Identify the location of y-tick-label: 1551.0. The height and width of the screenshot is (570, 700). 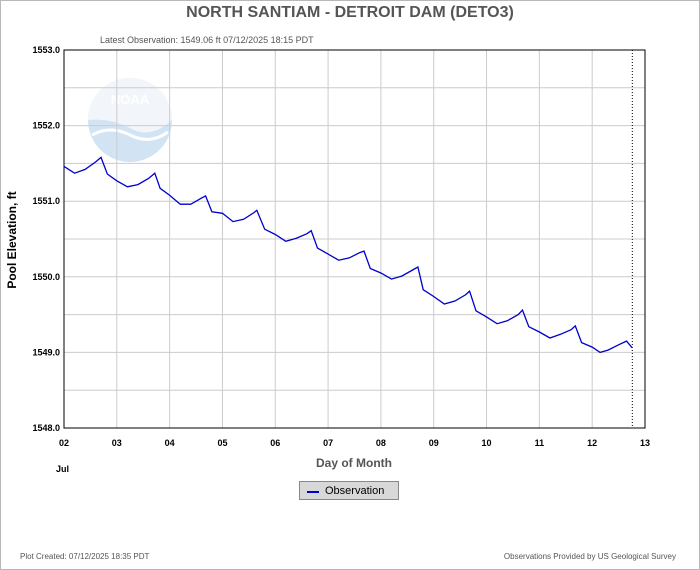
(46, 201).